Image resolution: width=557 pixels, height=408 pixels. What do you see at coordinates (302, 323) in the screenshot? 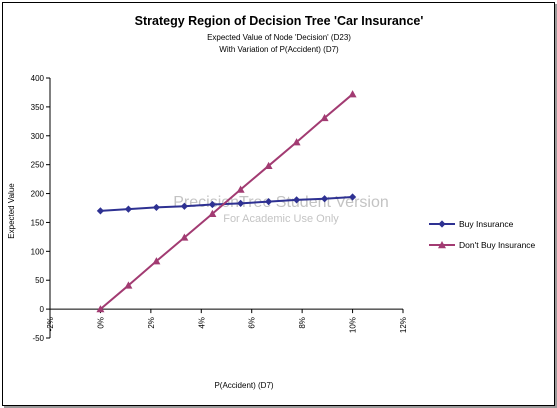
I see `x-tick-label: 8%` at bounding box center [302, 323].